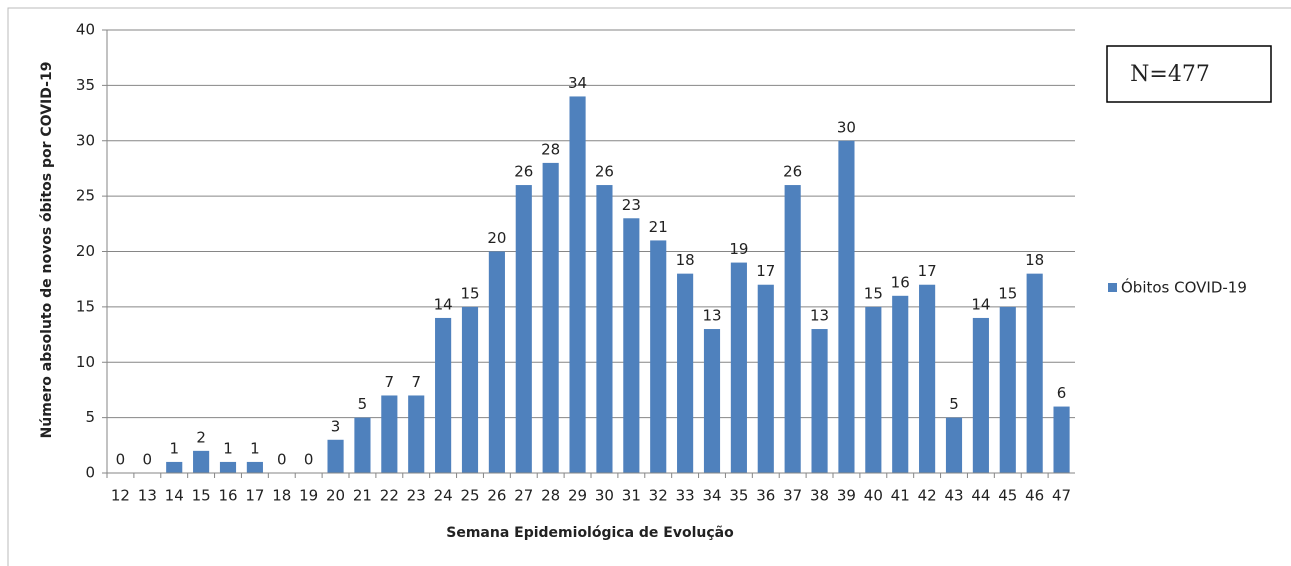 This screenshot has width=1291, height=566. I want to click on x-tick-label: 26, so click(496, 496).